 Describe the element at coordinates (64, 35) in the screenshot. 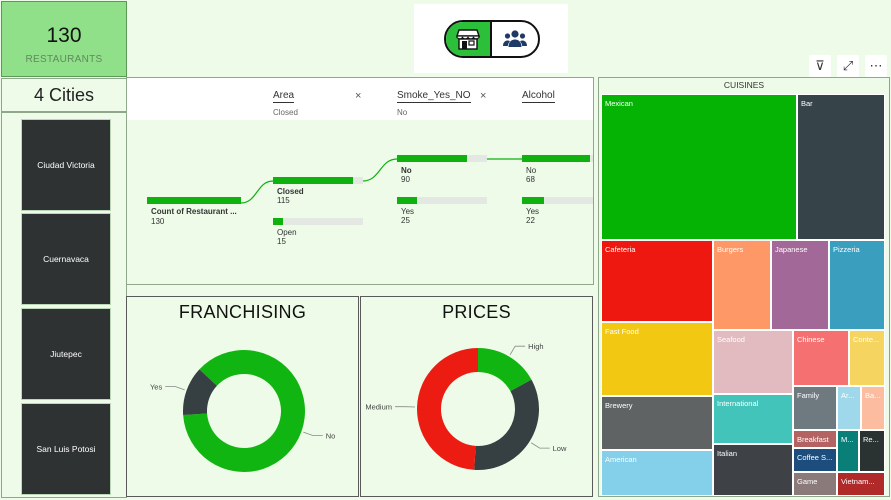

I see `restaurants-count: 130` at that location.